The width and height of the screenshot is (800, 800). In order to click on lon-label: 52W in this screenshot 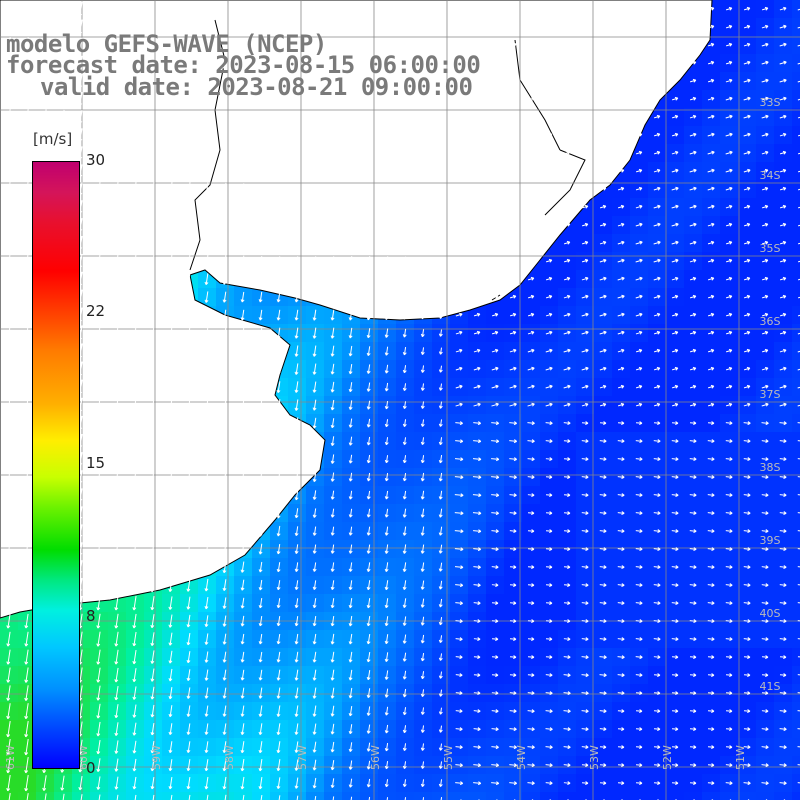, I will do `click(667, 757)`.